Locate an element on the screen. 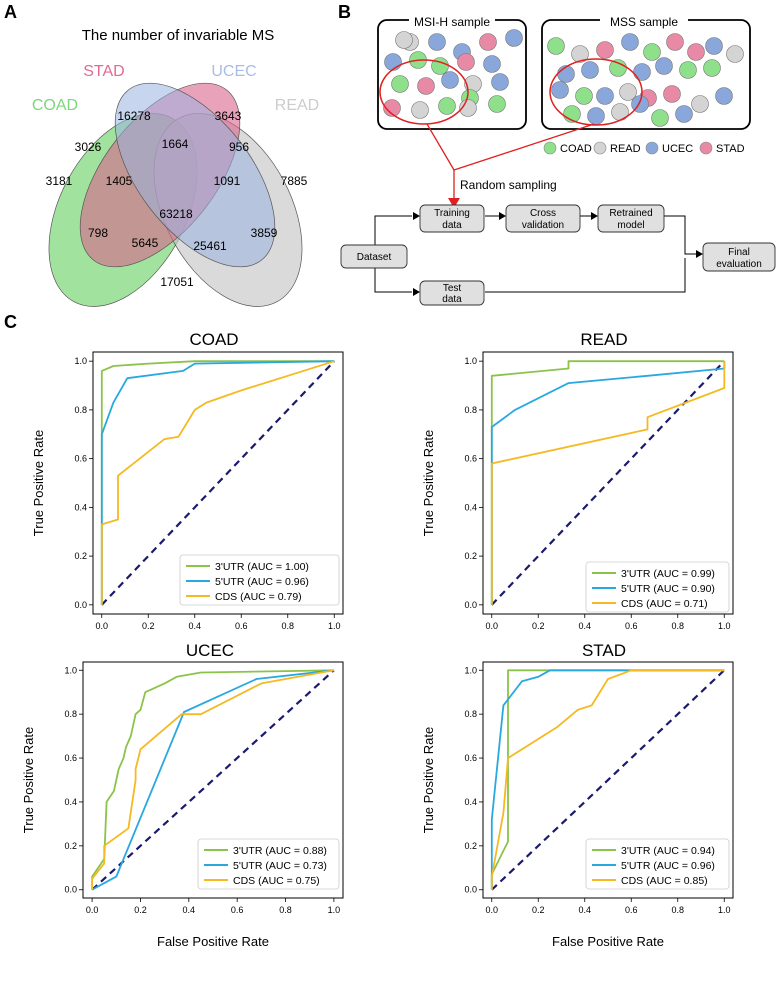  venn-count-coad-read: 17051 is located at coordinates (177, 282).